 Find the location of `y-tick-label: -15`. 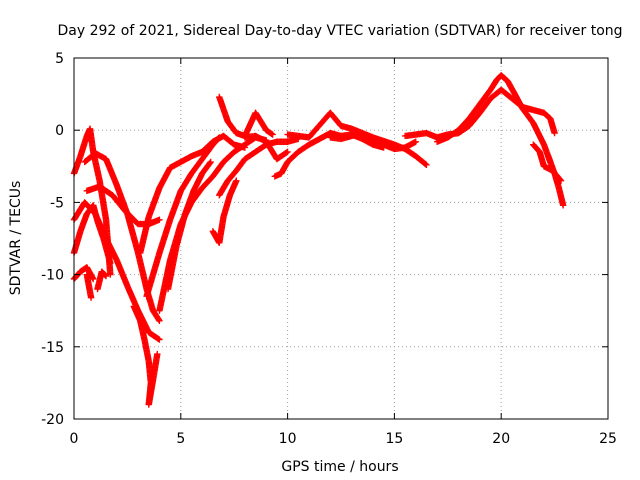

y-tick-label: -15 is located at coordinates (52, 348).